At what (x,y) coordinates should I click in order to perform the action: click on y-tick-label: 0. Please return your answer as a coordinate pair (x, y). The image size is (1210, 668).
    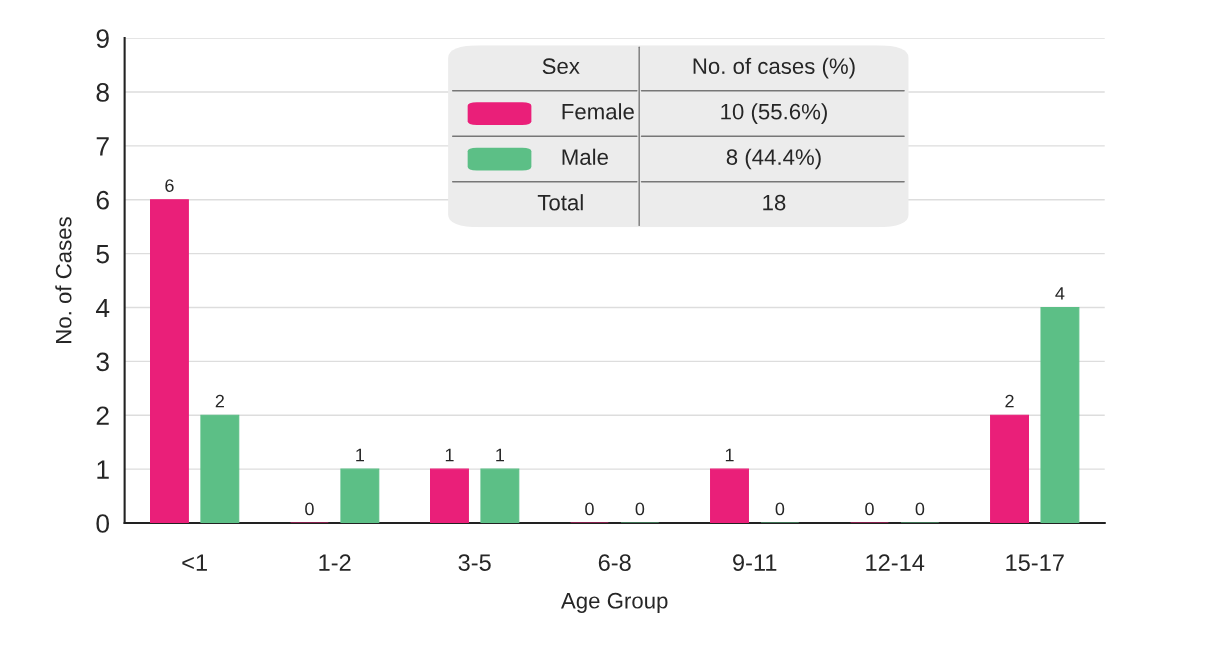
    Looking at the image, I should click on (103, 523).